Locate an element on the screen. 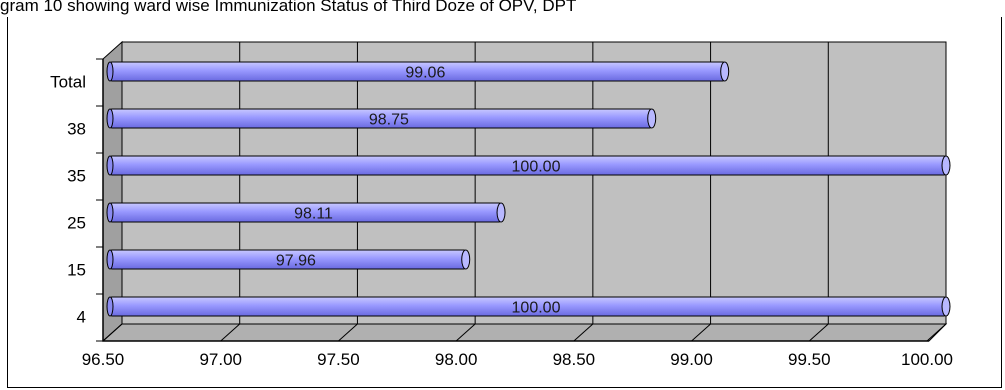  y-tick-label: 25 is located at coordinates (76, 223).